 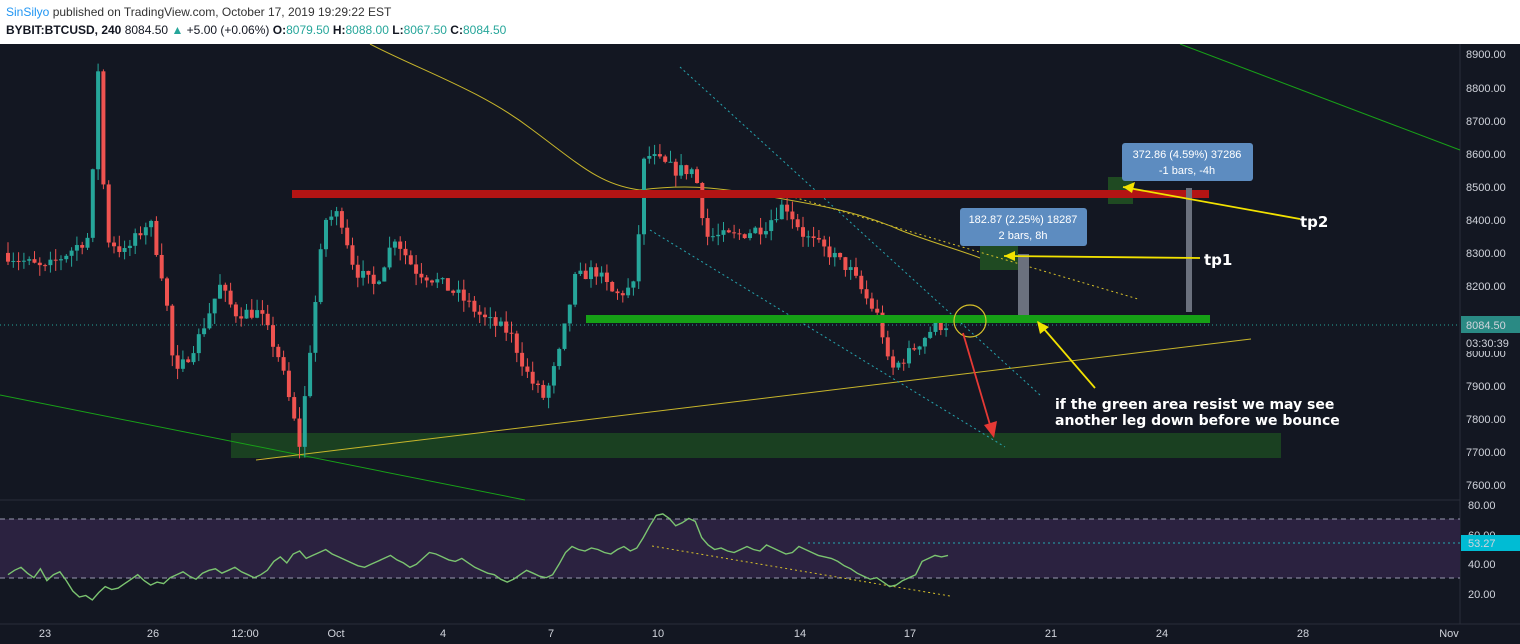 I want to click on time-tick-label: 26, so click(x=153, y=634).